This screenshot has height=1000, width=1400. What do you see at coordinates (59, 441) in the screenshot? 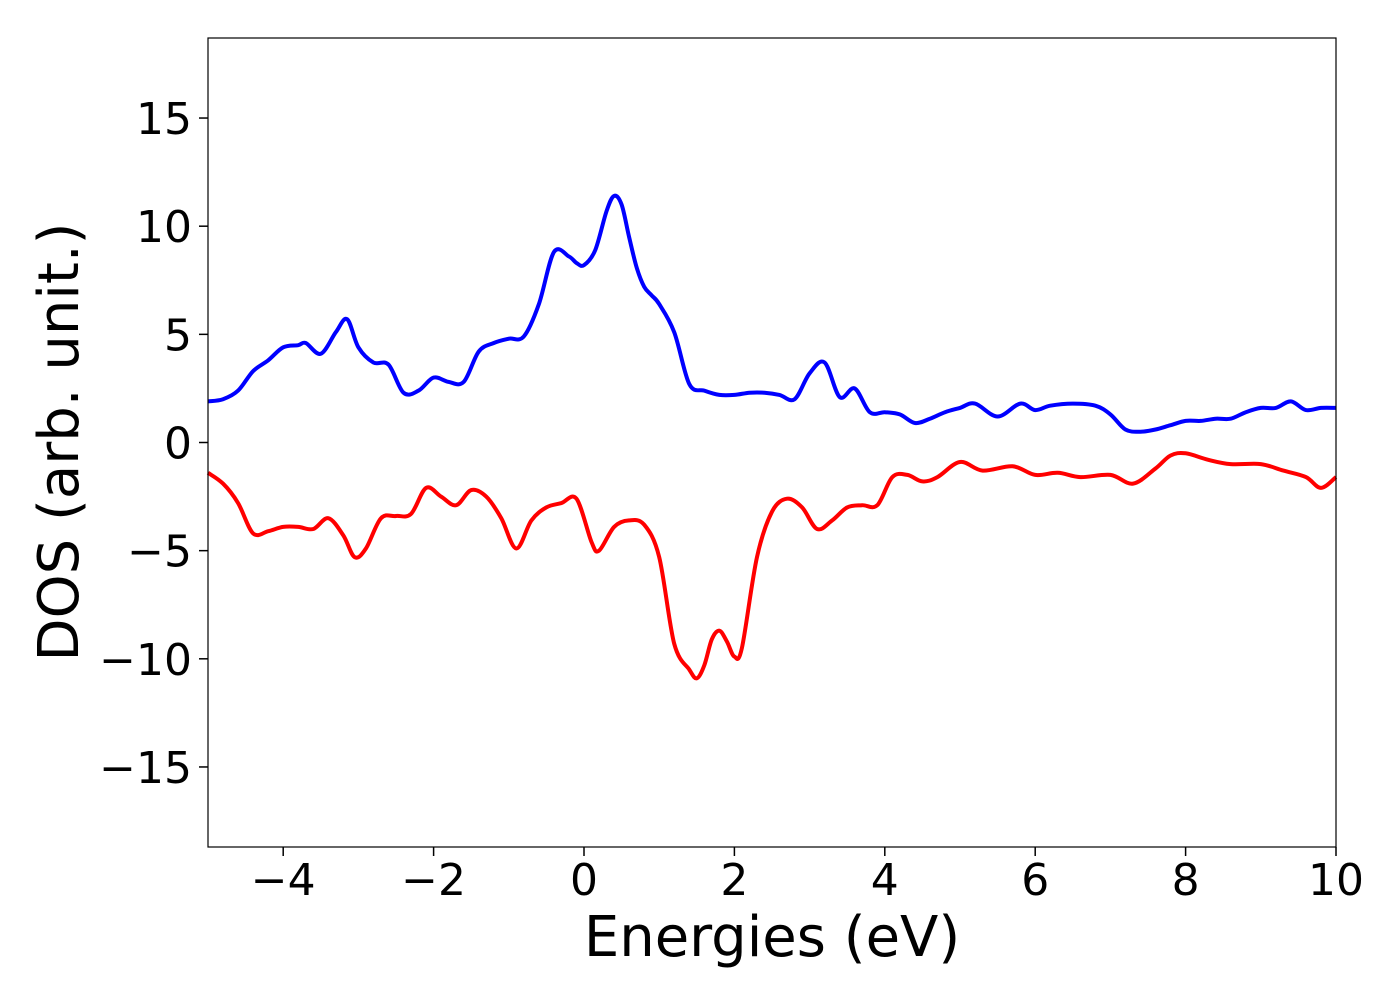
I see `y-axis-label: DOS (arb. unit.)` at bounding box center [59, 441].